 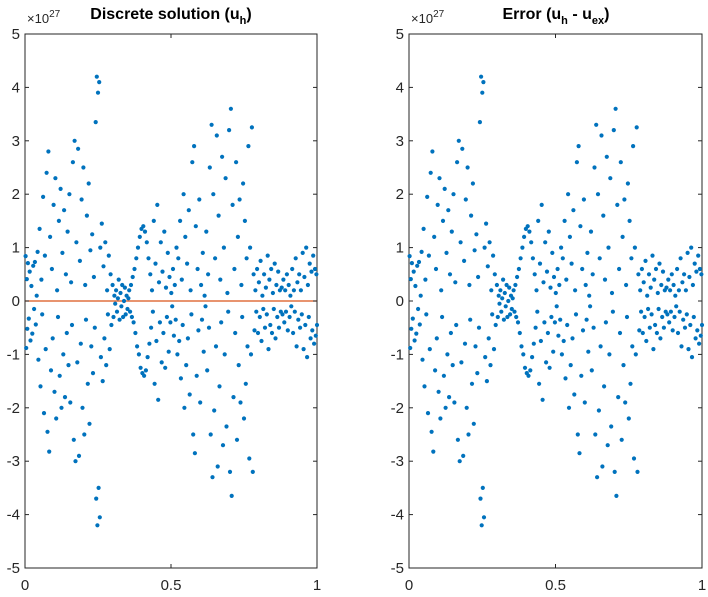 What do you see at coordinates (16, 194) in the screenshot?
I see `y-tick-label: 2` at bounding box center [16, 194].